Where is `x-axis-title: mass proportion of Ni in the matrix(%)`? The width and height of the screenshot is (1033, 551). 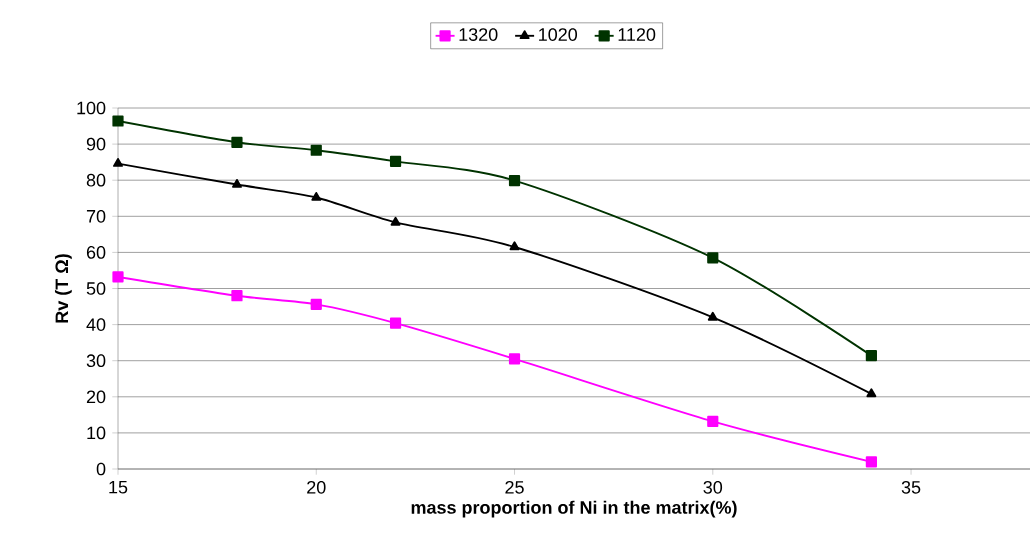 x-axis-title: mass proportion of Ni in the matrix(%) is located at coordinates (574, 509).